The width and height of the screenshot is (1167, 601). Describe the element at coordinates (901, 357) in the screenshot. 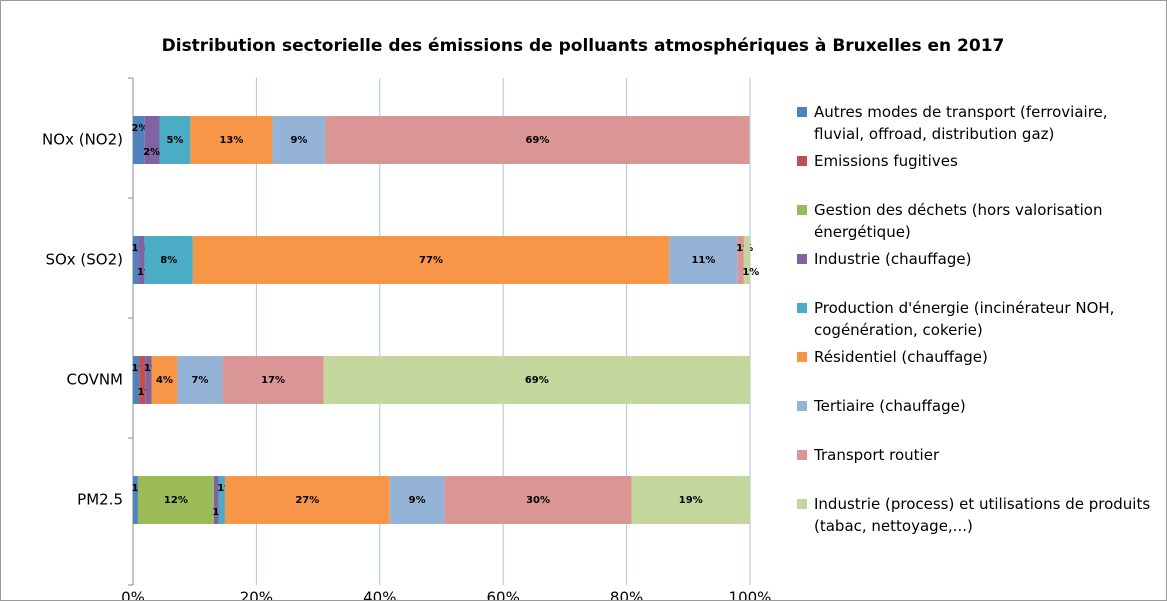

I see `legend-label: Résidentiel (chauffage)` at that location.